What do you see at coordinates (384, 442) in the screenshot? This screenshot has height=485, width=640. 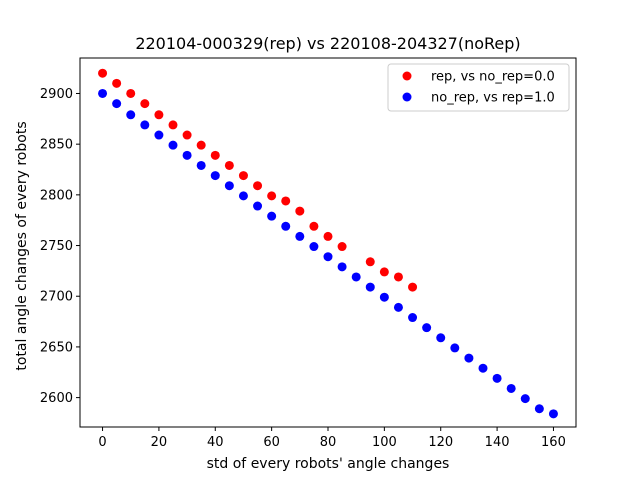 I see `x-tick-label: 100` at bounding box center [384, 442].